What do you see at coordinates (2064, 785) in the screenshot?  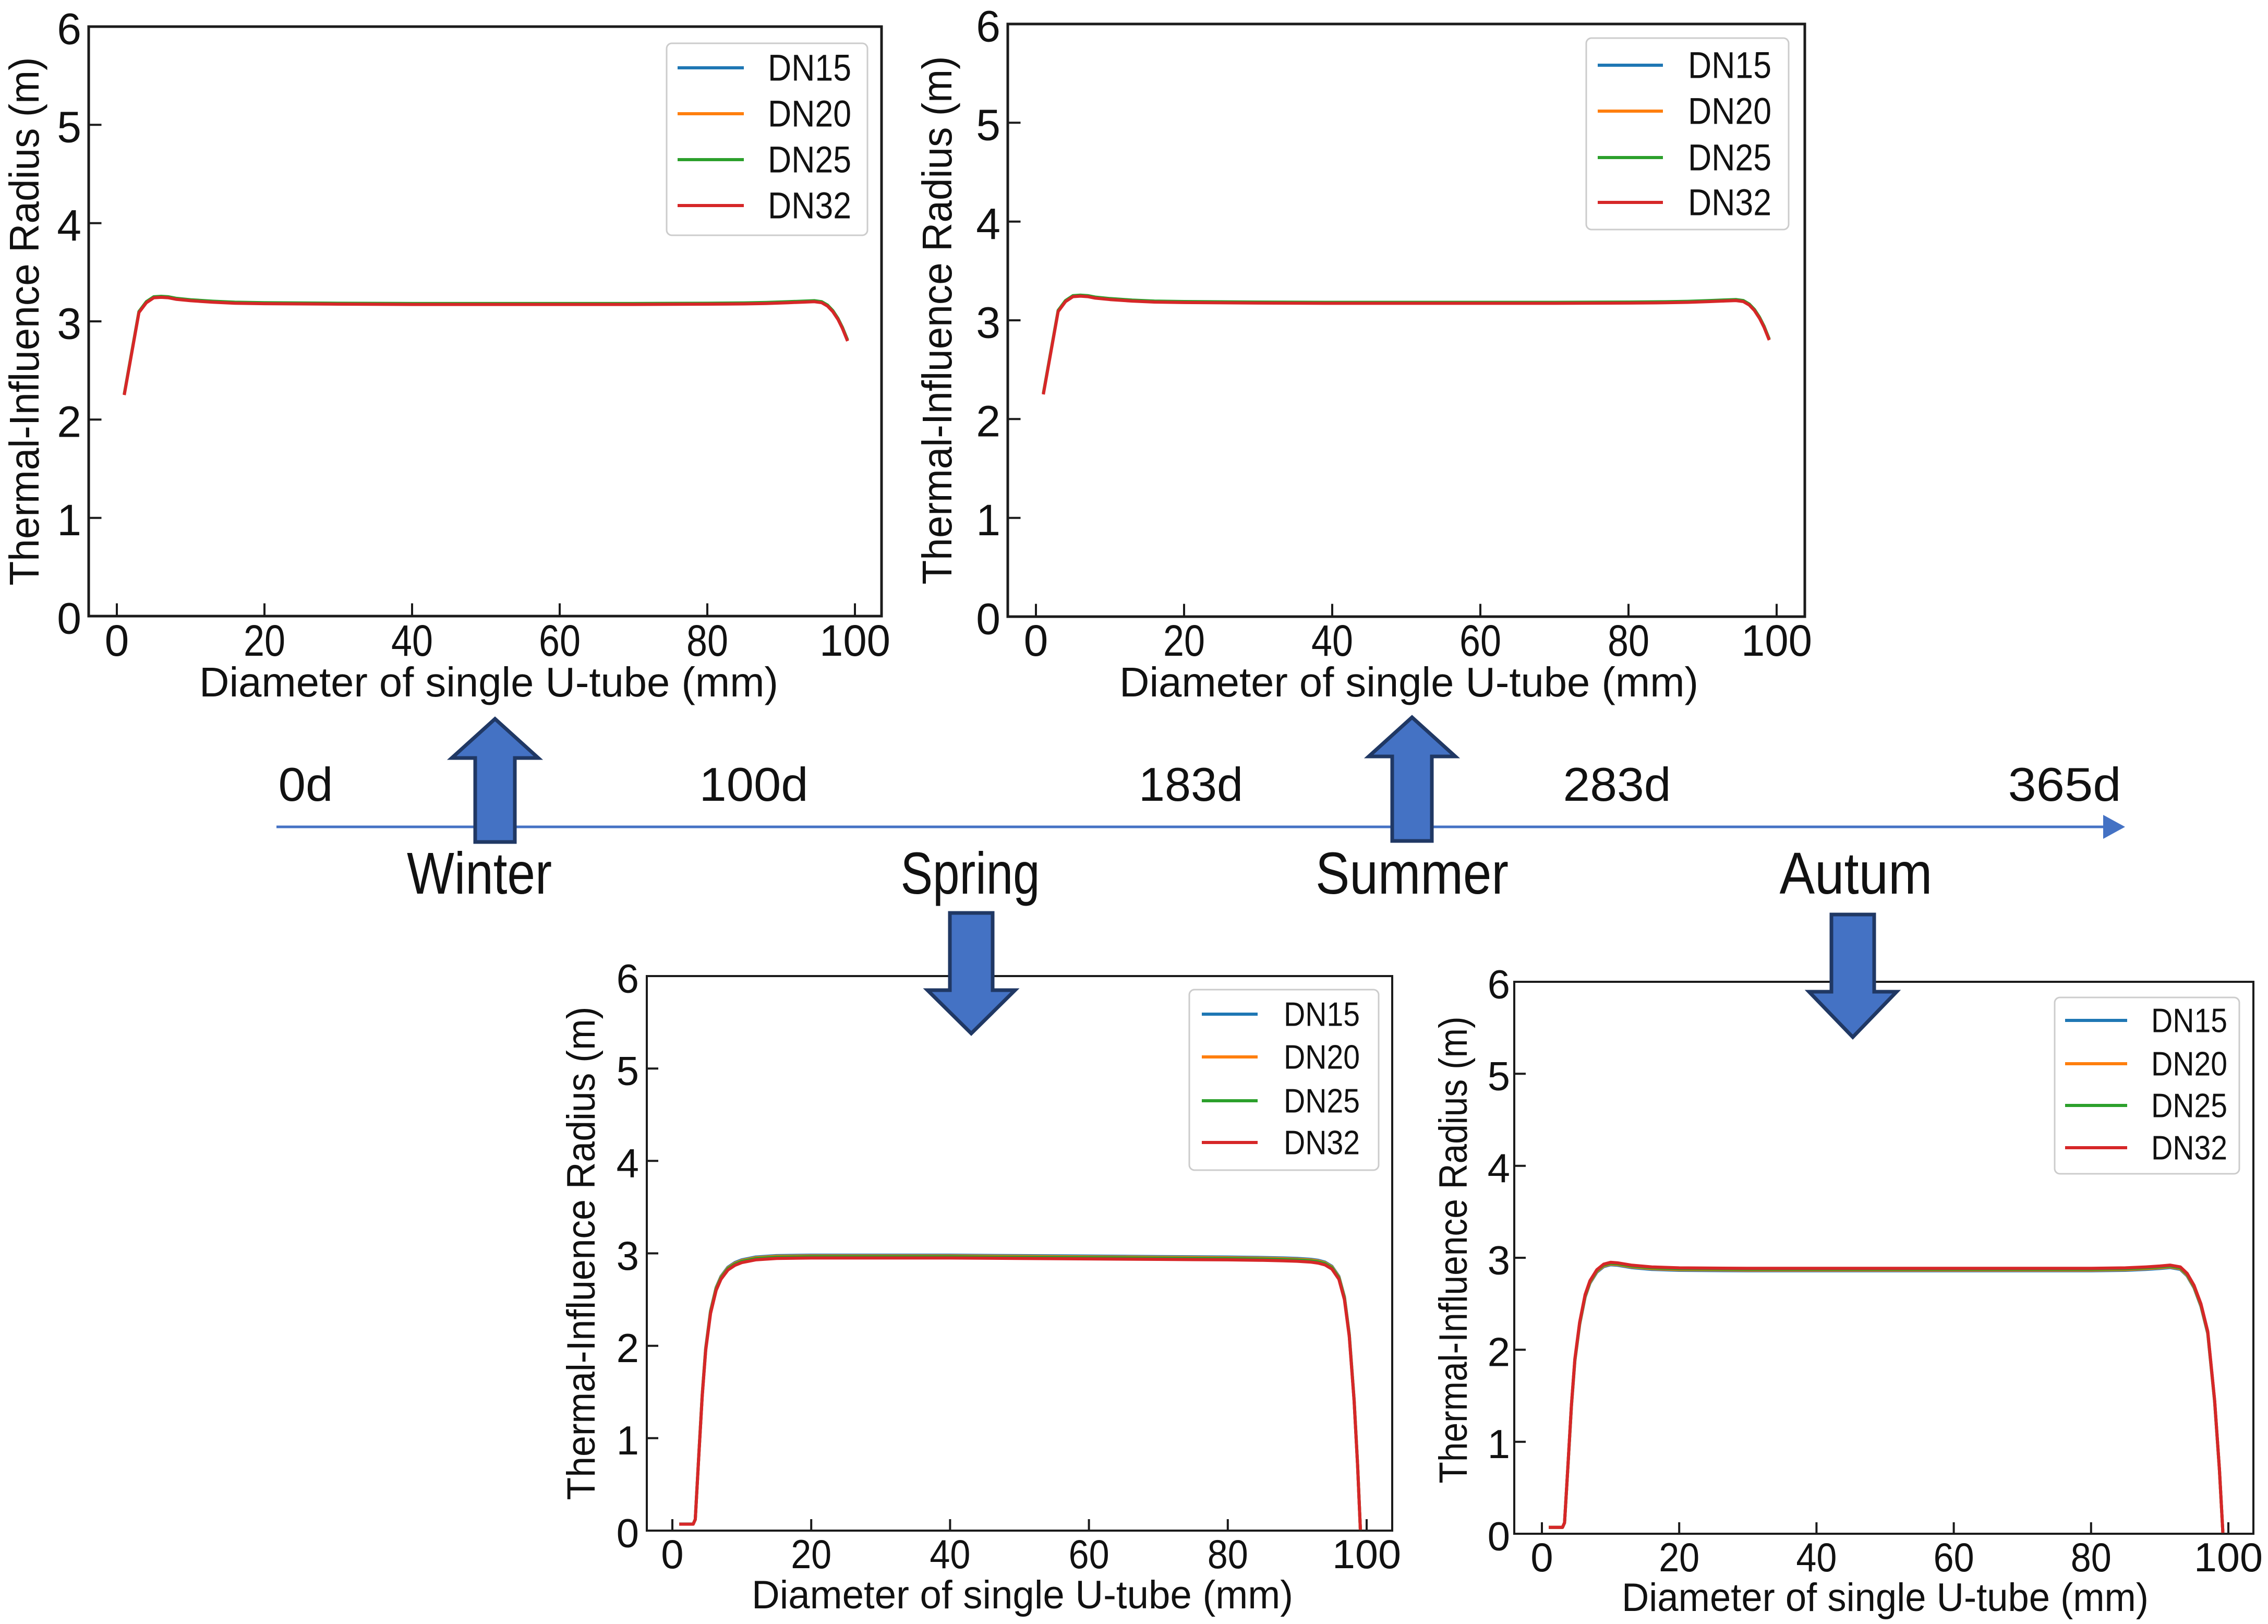 I see `svg-text: 365d` at bounding box center [2064, 785].